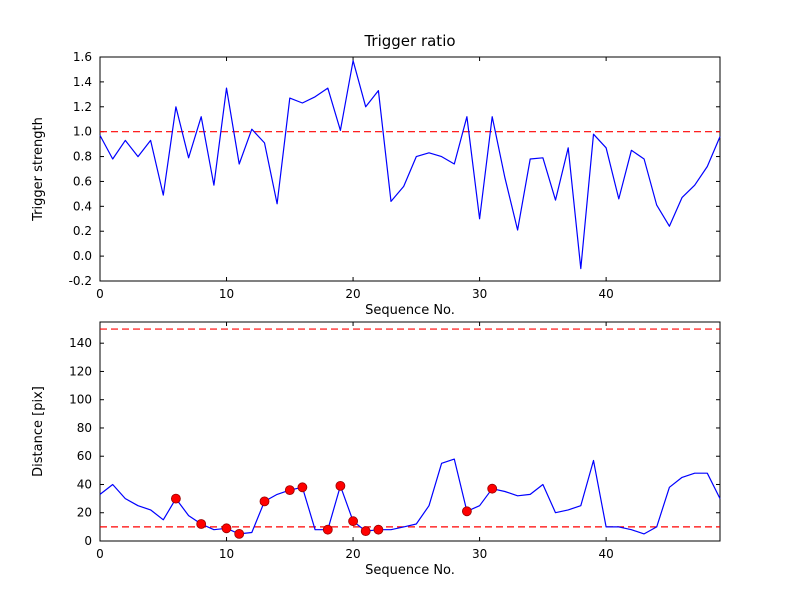 The width and height of the screenshot is (800, 600). What do you see at coordinates (82, 82) in the screenshot?
I see `y-tick-label: 1.4` at bounding box center [82, 82].